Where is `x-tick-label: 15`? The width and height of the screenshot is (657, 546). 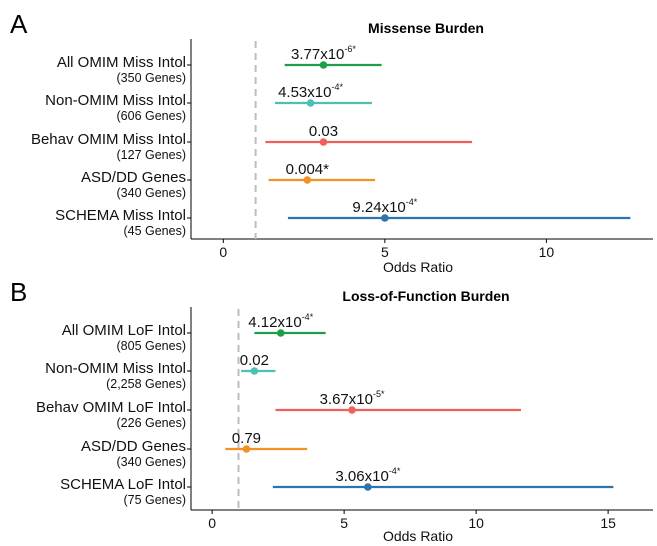 x-tick-label: 15 is located at coordinates (608, 523).